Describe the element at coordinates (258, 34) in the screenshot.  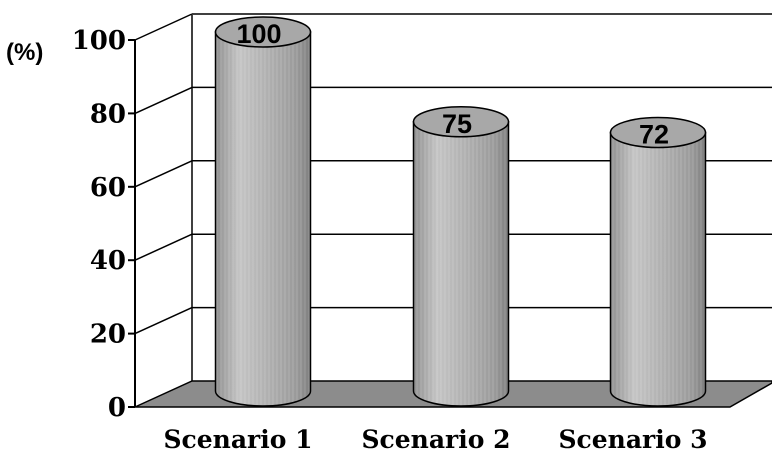
I see `data-label: 100` at that location.